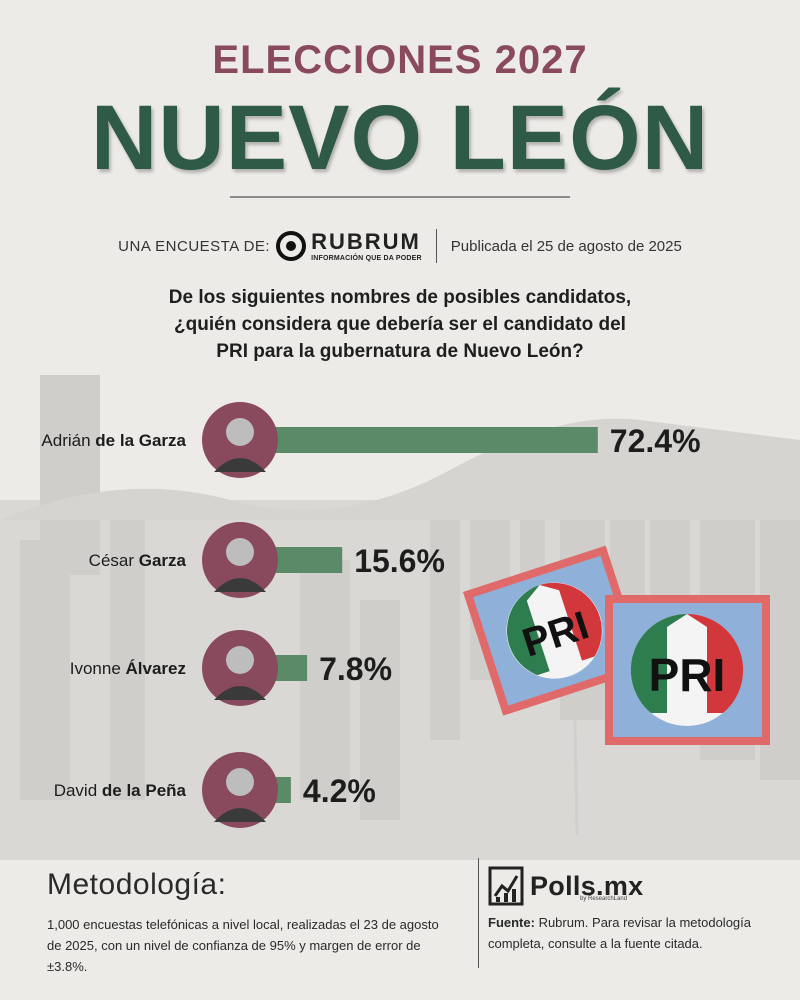 Image resolution: width=800 pixels, height=1000 pixels. What do you see at coordinates (113, 440) in the screenshot?
I see `candidate-name-0: Adrián de la Garza` at bounding box center [113, 440].